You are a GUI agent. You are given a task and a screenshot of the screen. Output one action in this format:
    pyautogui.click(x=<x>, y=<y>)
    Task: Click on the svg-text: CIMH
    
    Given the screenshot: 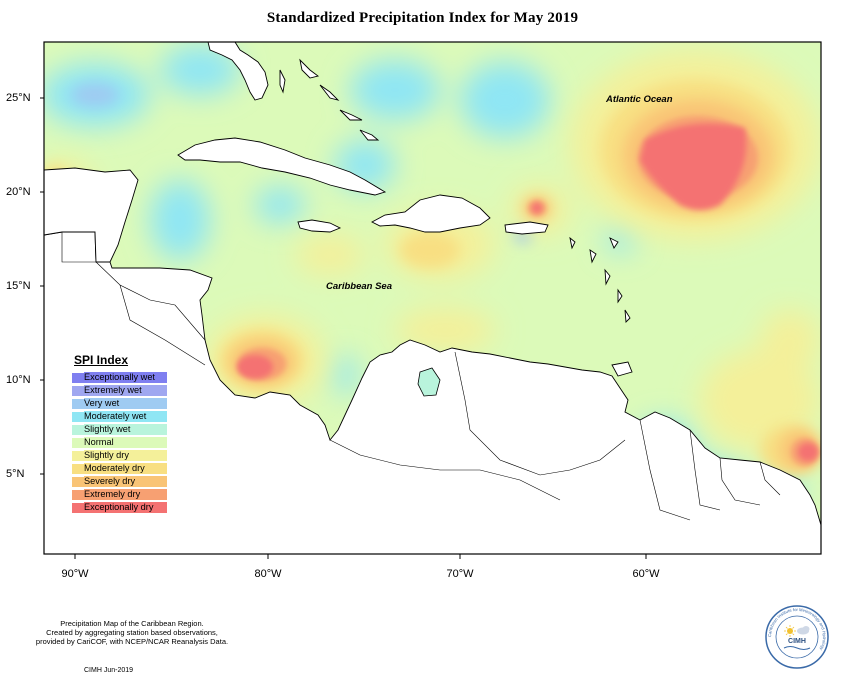 What is the action you would take?
    pyautogui.click(x=797, y=641)
    